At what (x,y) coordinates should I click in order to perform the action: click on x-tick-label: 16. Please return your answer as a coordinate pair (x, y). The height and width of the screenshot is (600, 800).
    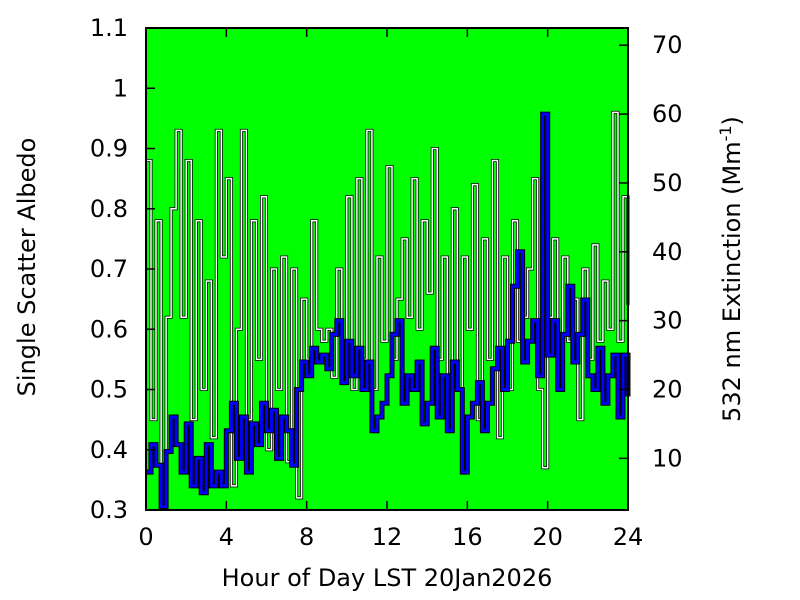
    Looking at the image, I should click on (467, 537).